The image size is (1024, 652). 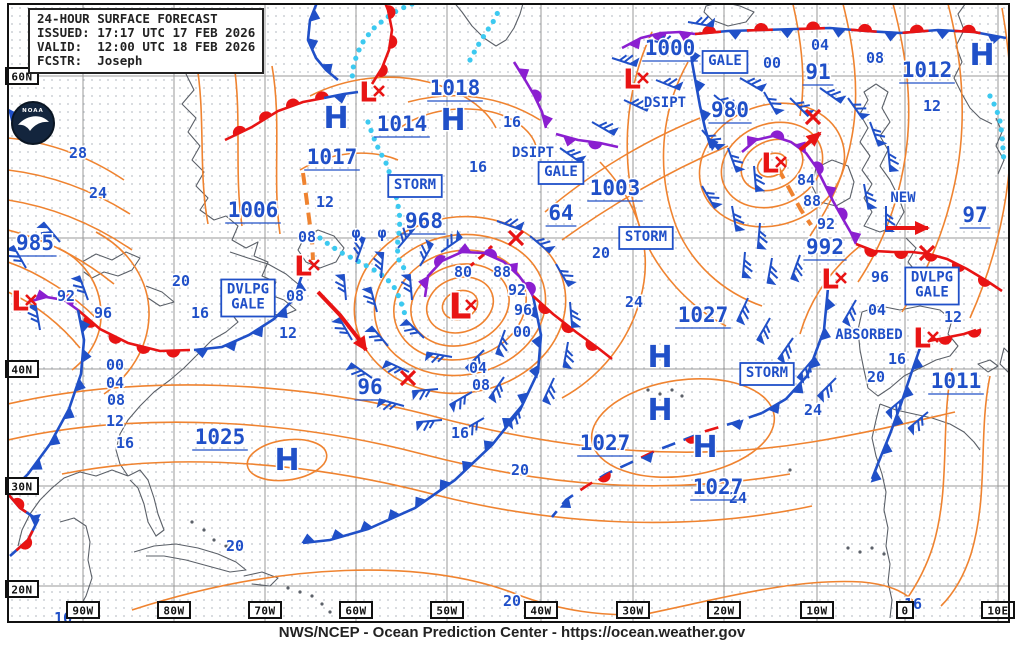 I want to click on graticule-label: 40W, so click(x=540, y=611).